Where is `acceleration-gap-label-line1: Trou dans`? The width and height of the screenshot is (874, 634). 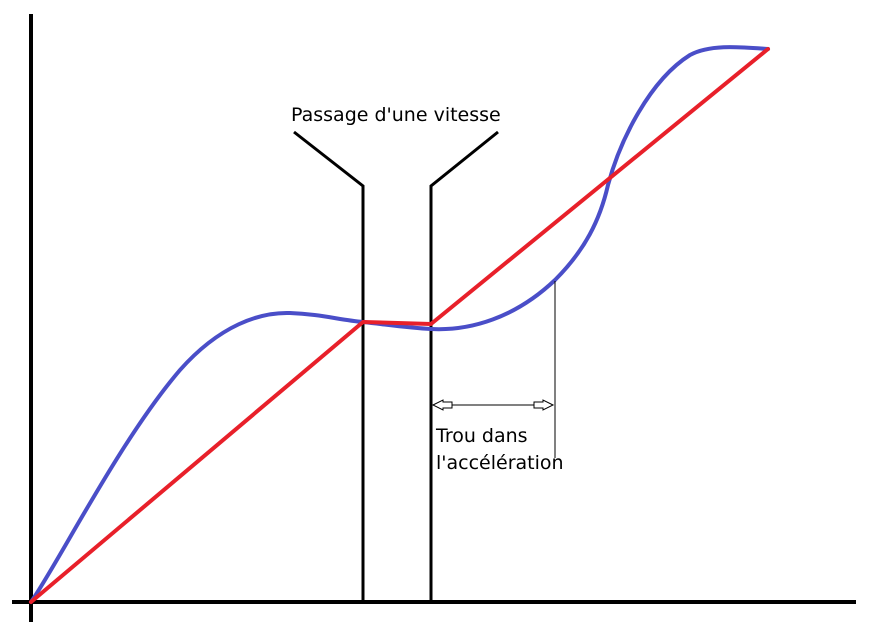
acceleration-gap-label-line1: Trou dans is located at coordinates (482, 436).